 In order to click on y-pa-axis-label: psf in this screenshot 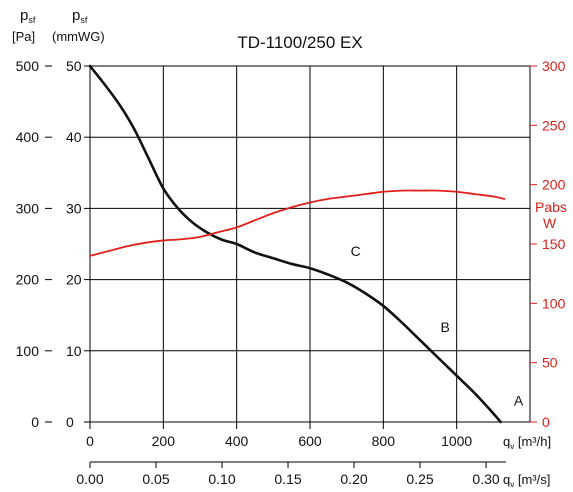, I will do `click(28, 16)`.